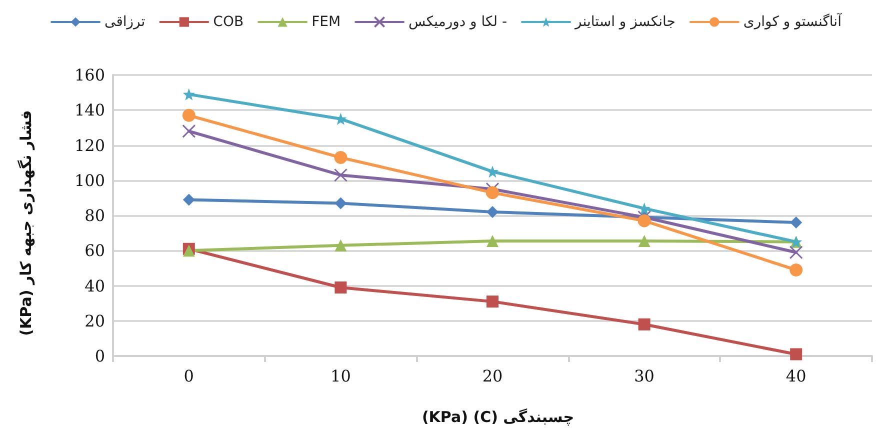 The height and width of the screenshot is (432, 892). I want to click on y-tick-label: 60, so click(94, 250).